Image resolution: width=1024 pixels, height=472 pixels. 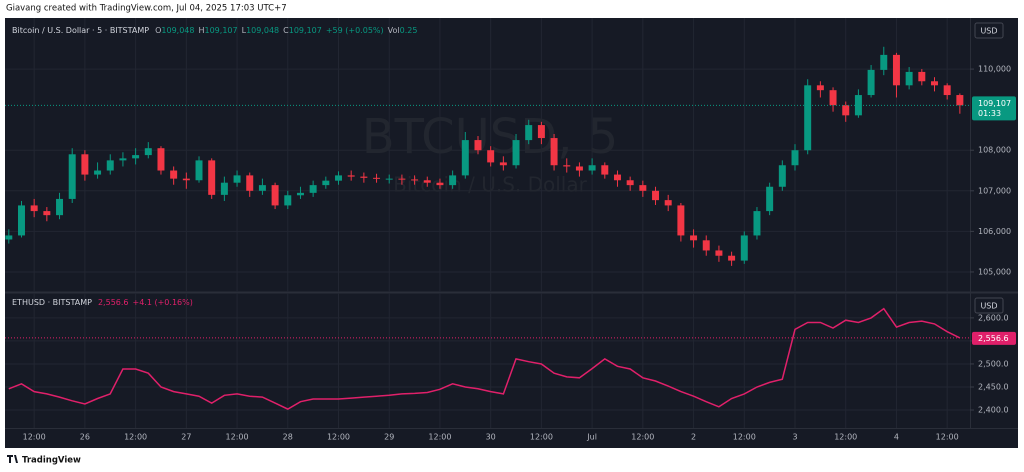 What do you see at coordinates (491, 437) in the screenshot?
I see `x-tick-label: 30` at bounding box center [491, 437].